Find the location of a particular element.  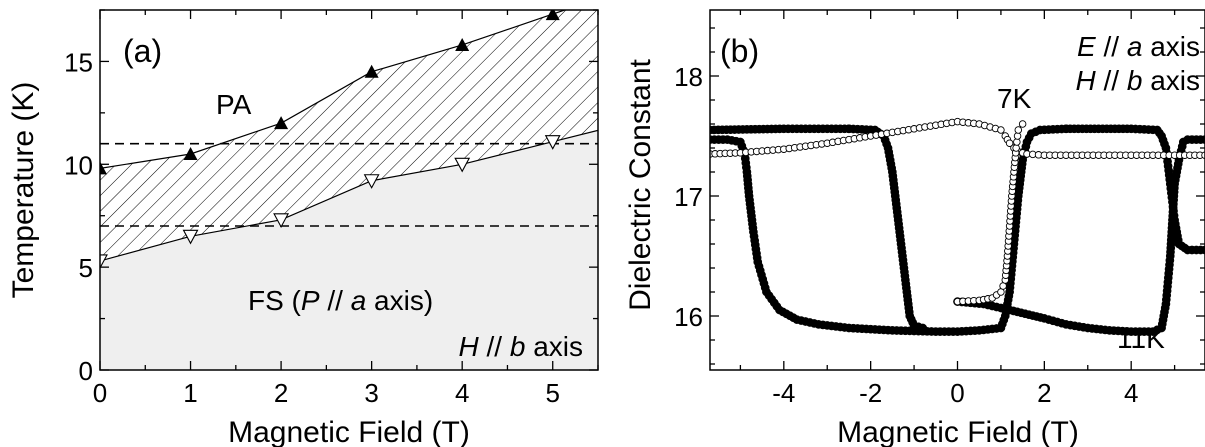

y-tick-label: 15 is located at coordinates (78, 62).